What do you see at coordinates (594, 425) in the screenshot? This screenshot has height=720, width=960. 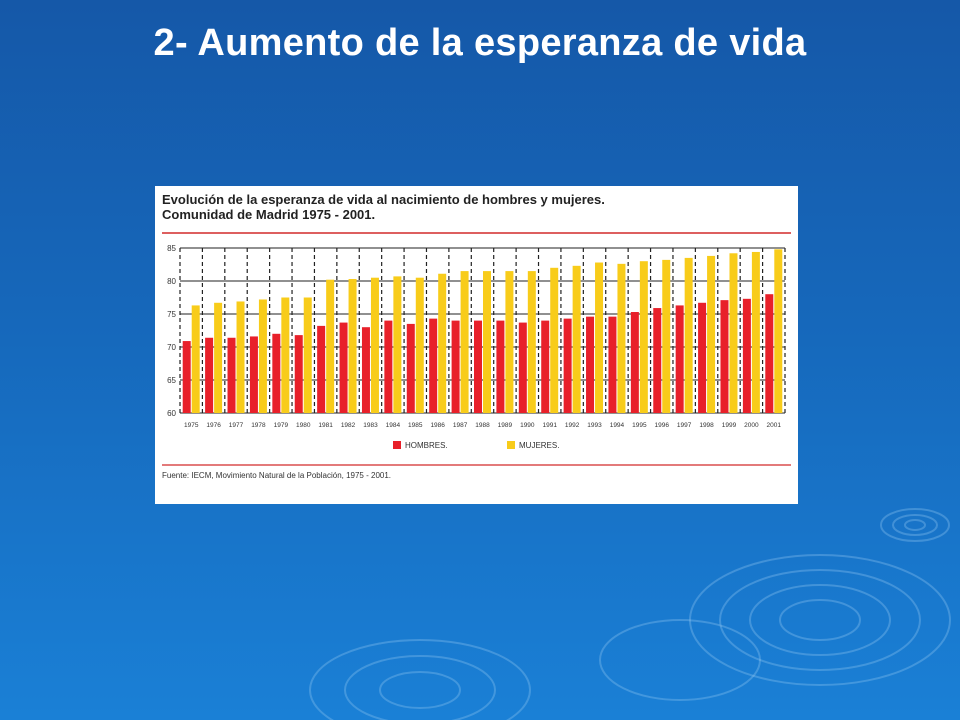 I see `x-tick-label: 1993` at bounding box center [594, 425].